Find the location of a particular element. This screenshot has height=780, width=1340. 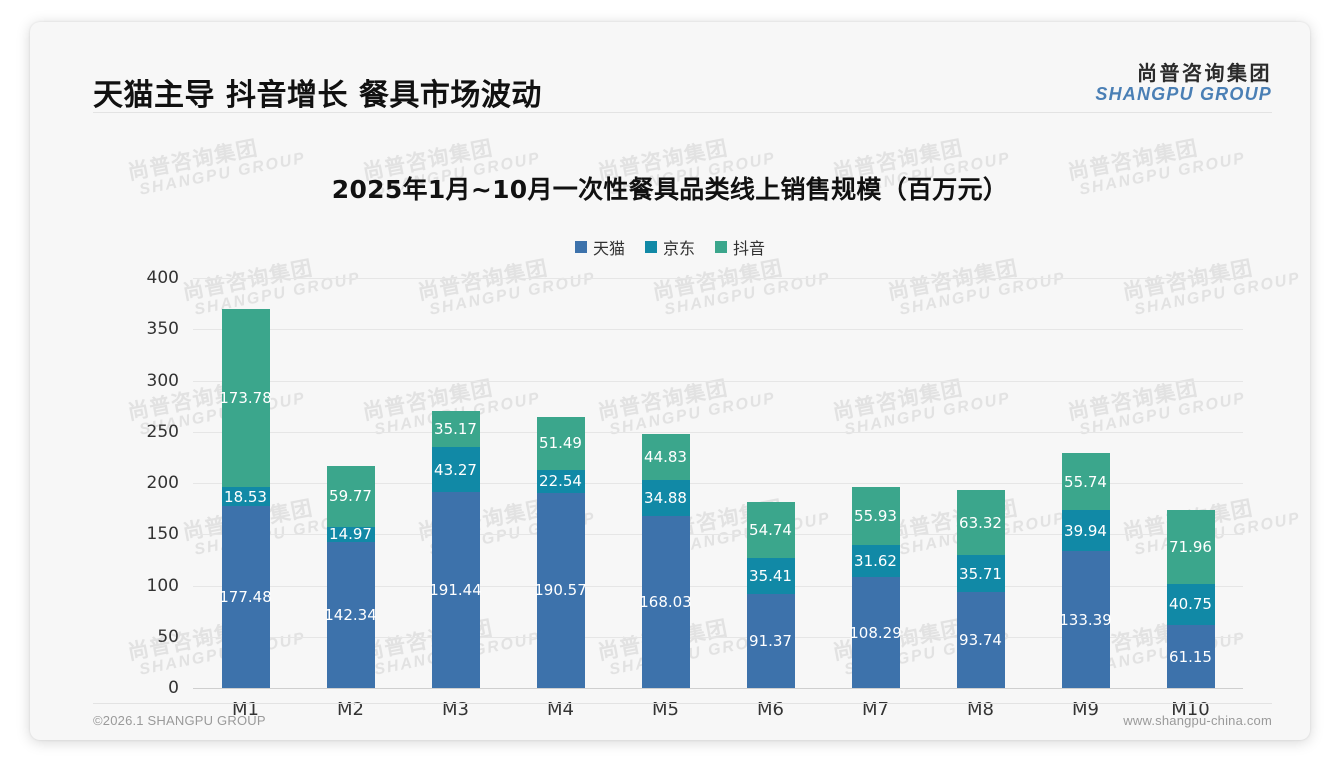

x-axis-tick-label: M5 is located at coordinates (665, 709).